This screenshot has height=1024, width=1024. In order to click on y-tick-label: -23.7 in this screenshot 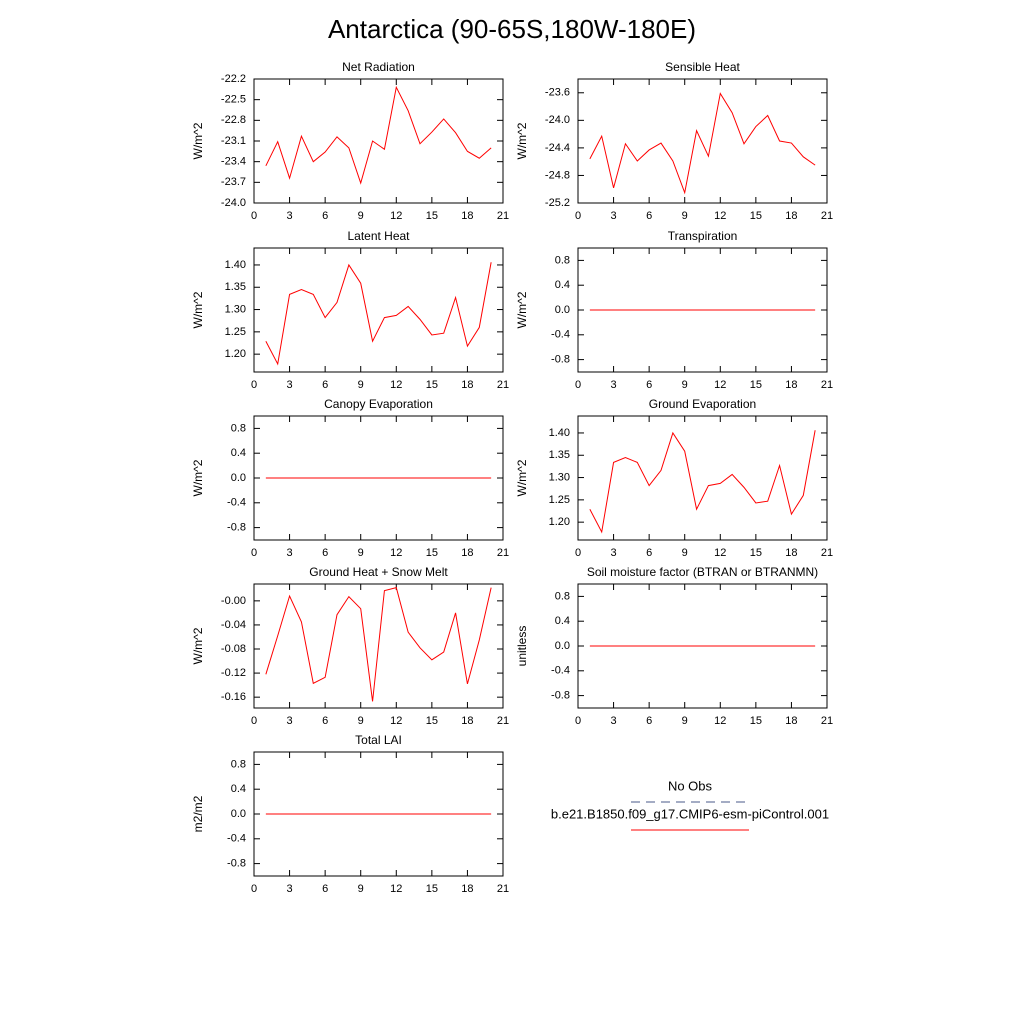, I will do `click(233, 182)`.